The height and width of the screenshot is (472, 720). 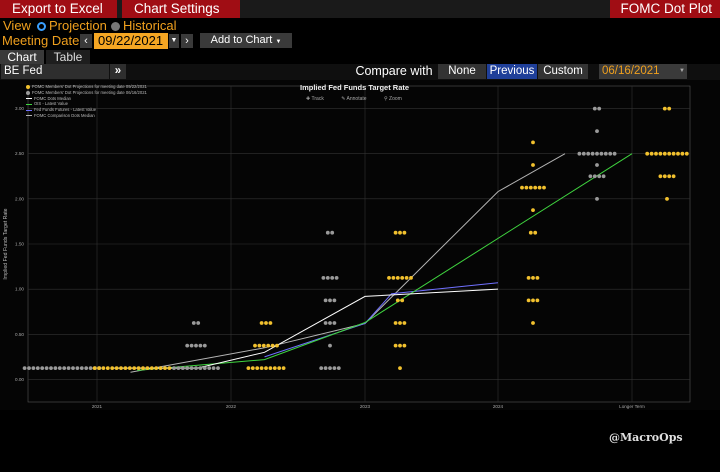 I want to click on chevron-down-icon: ▼, so click(x=278, y=42).